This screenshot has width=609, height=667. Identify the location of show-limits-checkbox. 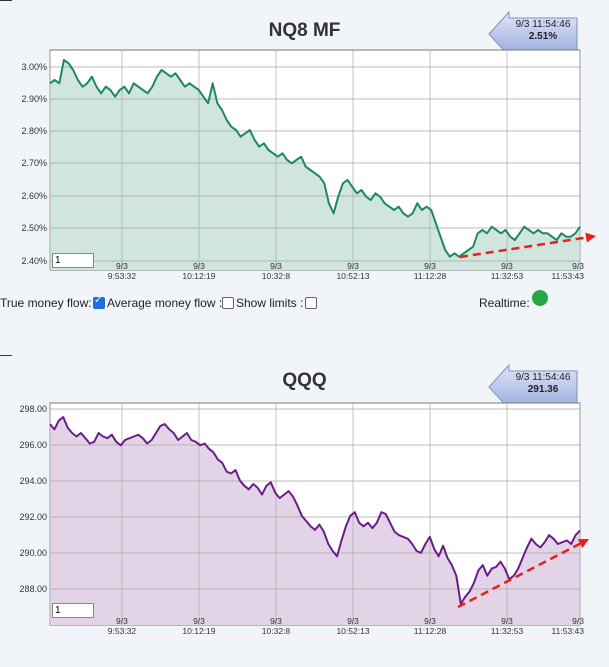
(311, 303).